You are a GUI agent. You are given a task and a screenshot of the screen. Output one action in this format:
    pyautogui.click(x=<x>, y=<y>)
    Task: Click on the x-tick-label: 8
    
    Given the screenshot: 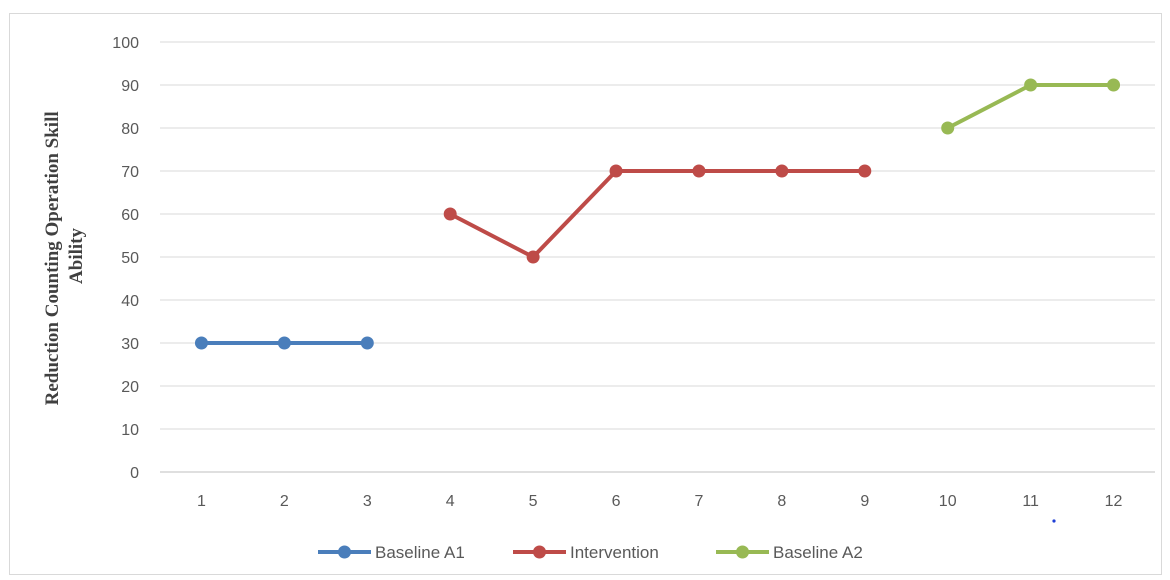 What is the action you would take?
    pyautogui.click(x=781, y=501)
    